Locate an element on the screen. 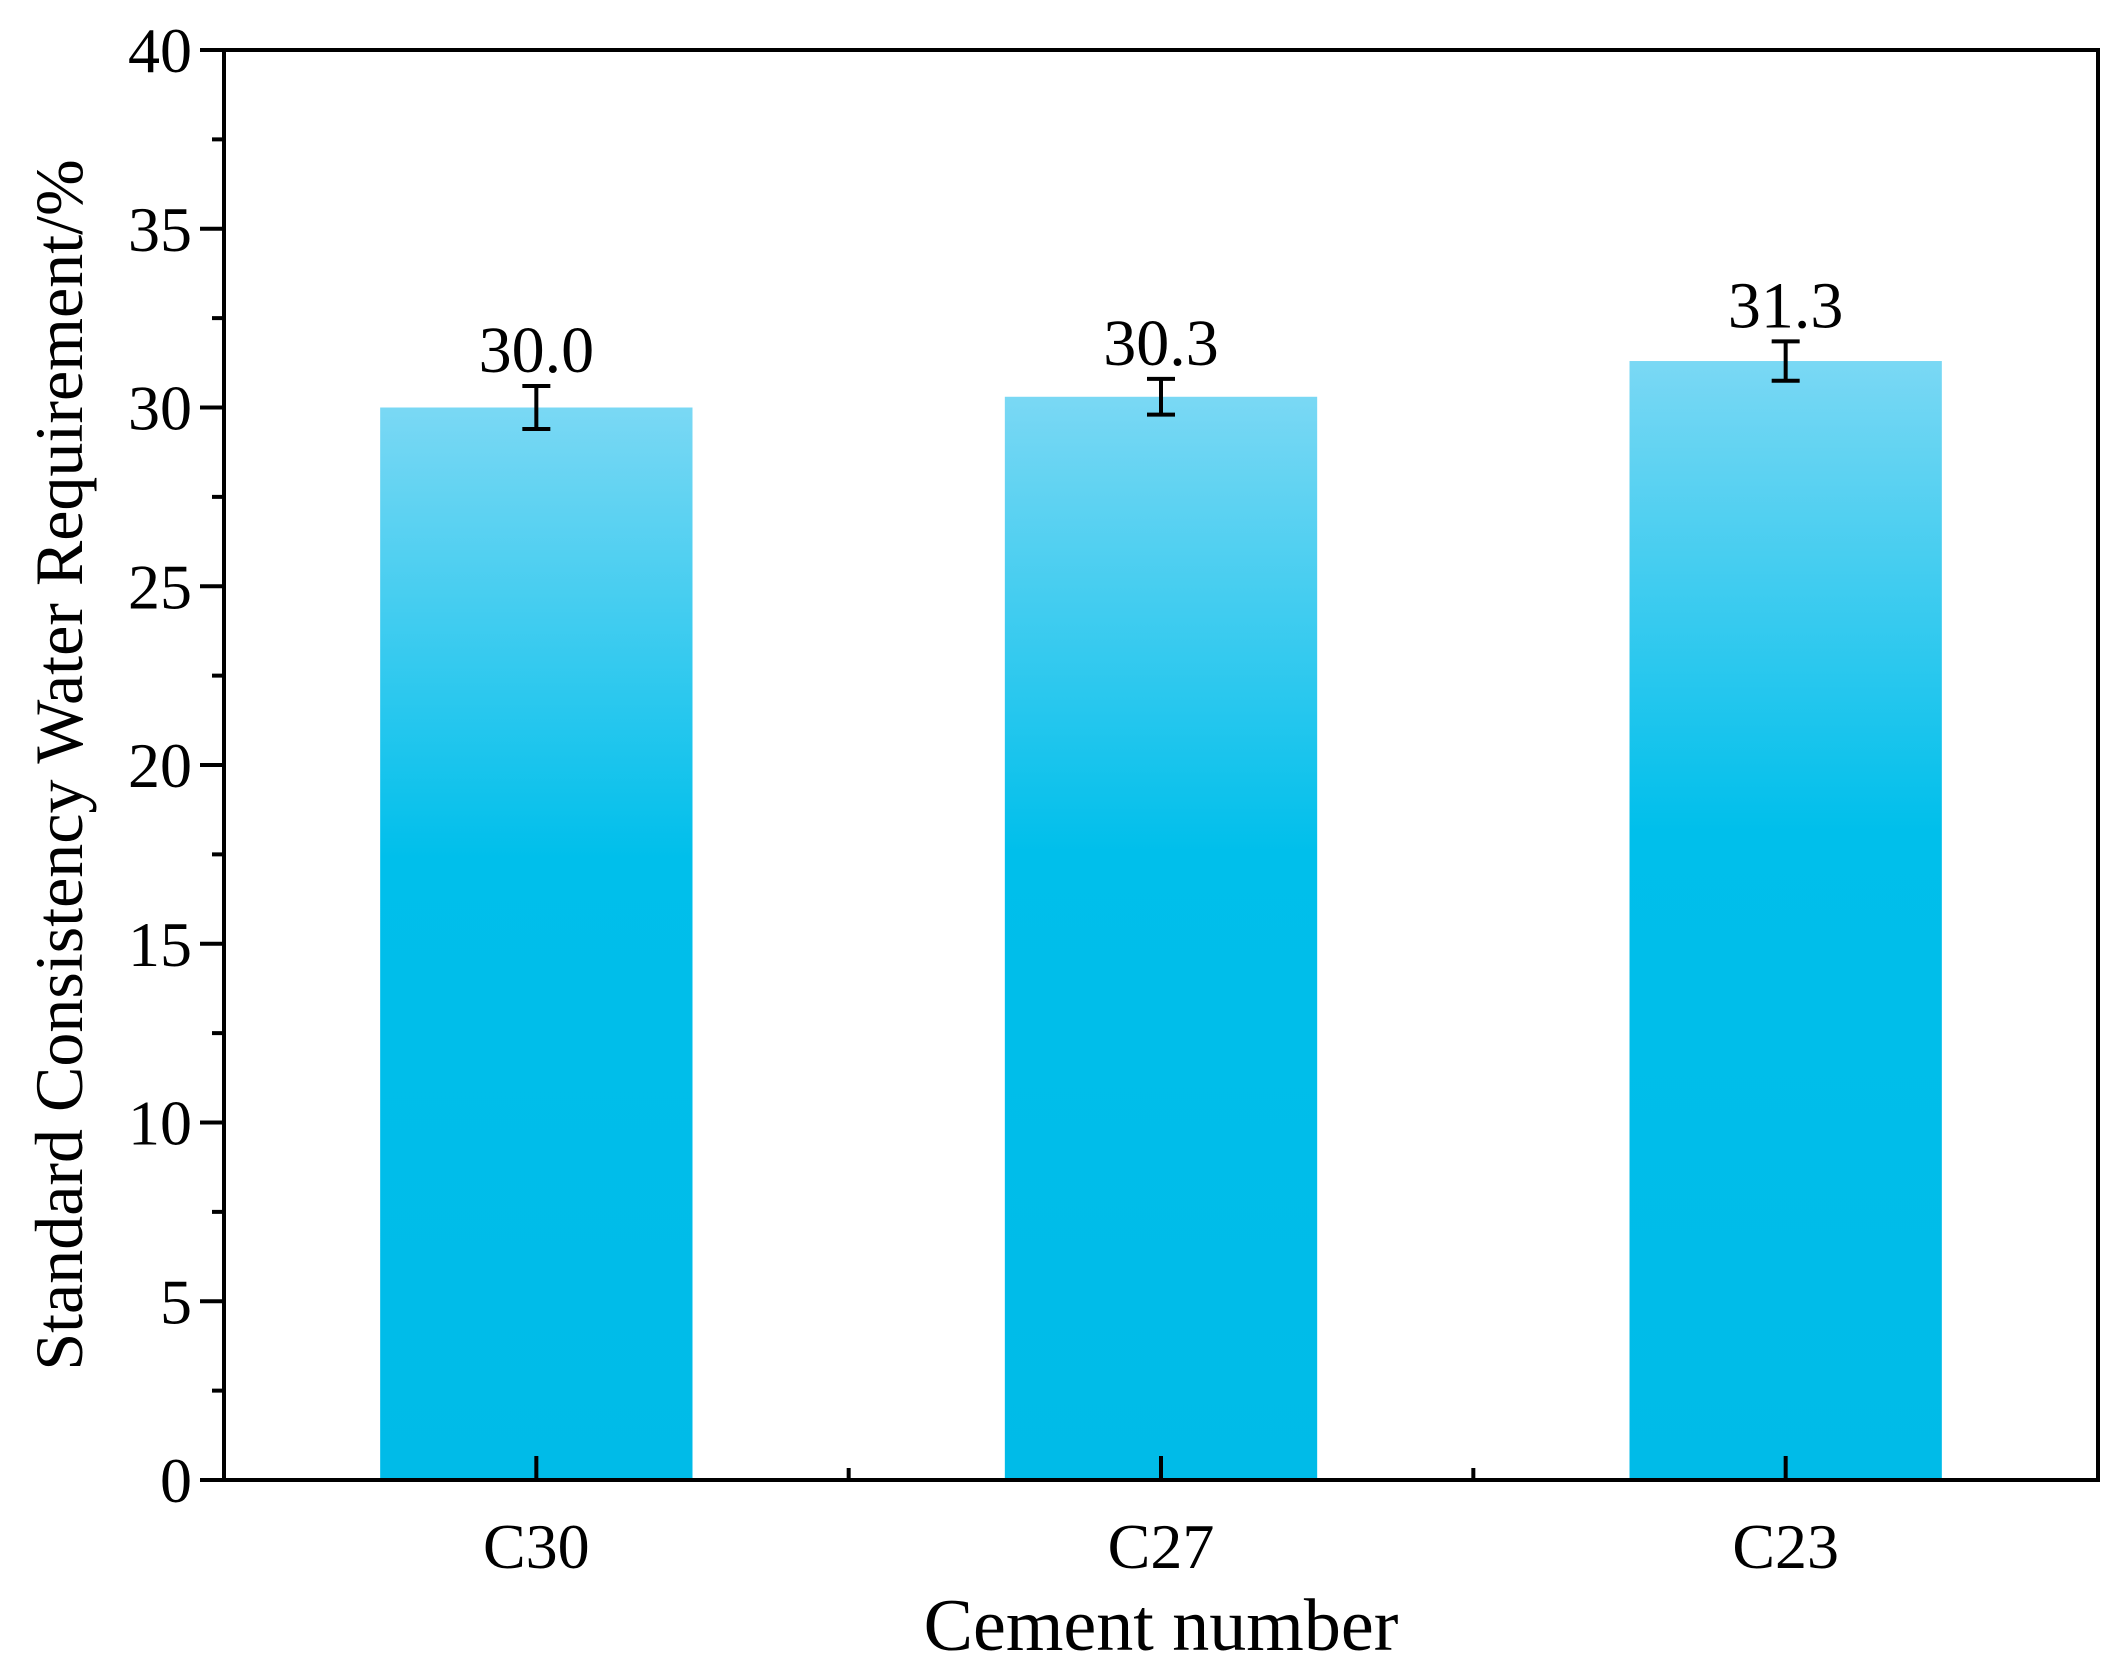 This screenshot has height=1676, width=2126. y-tick-label: 20 is located at coordinates (160, 765).